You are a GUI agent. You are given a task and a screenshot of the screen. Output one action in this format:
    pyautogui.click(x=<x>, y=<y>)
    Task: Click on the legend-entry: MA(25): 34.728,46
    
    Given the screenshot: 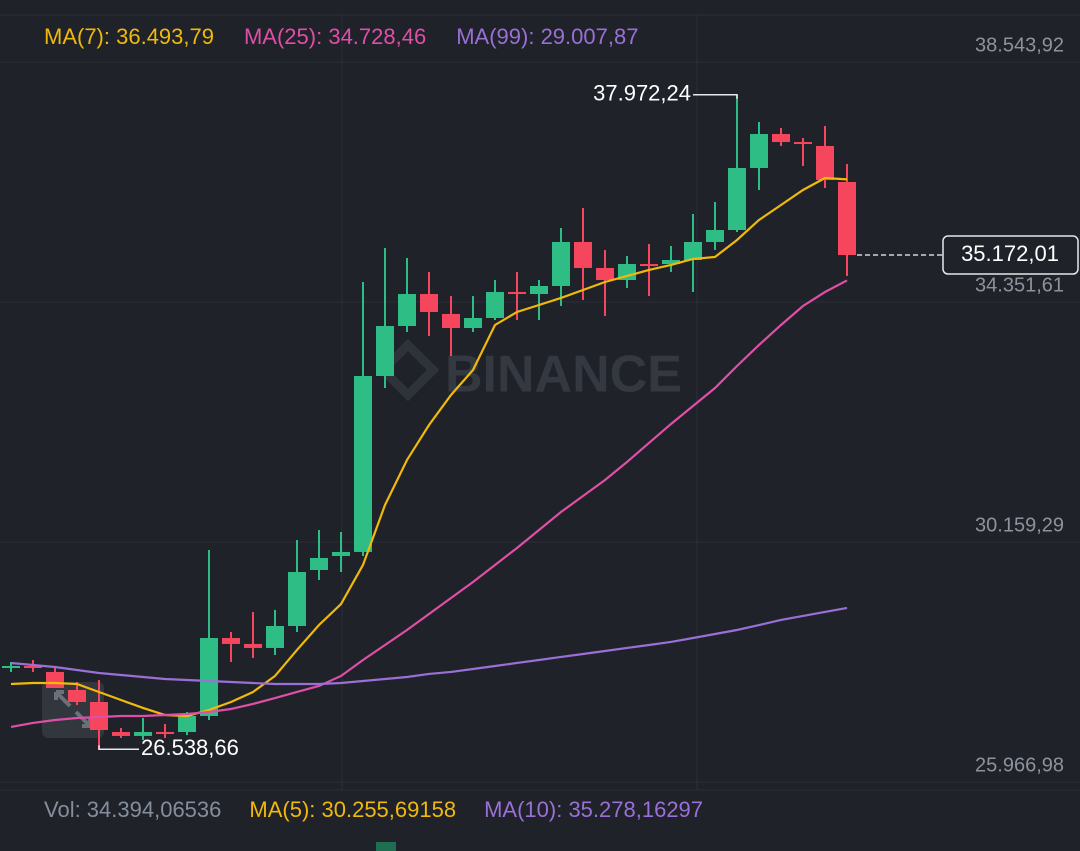 What is the action you would take?
    pyautogui.click(x=335, y=36)
    